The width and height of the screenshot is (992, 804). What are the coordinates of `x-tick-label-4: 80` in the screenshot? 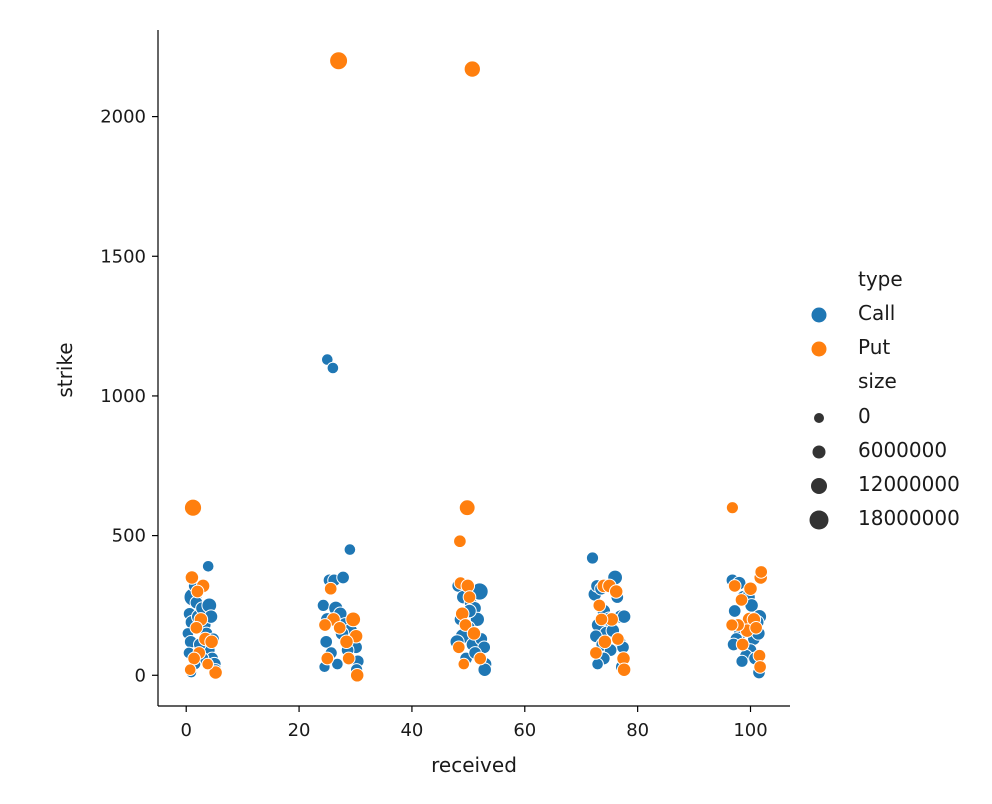 It's located at (637, 730).